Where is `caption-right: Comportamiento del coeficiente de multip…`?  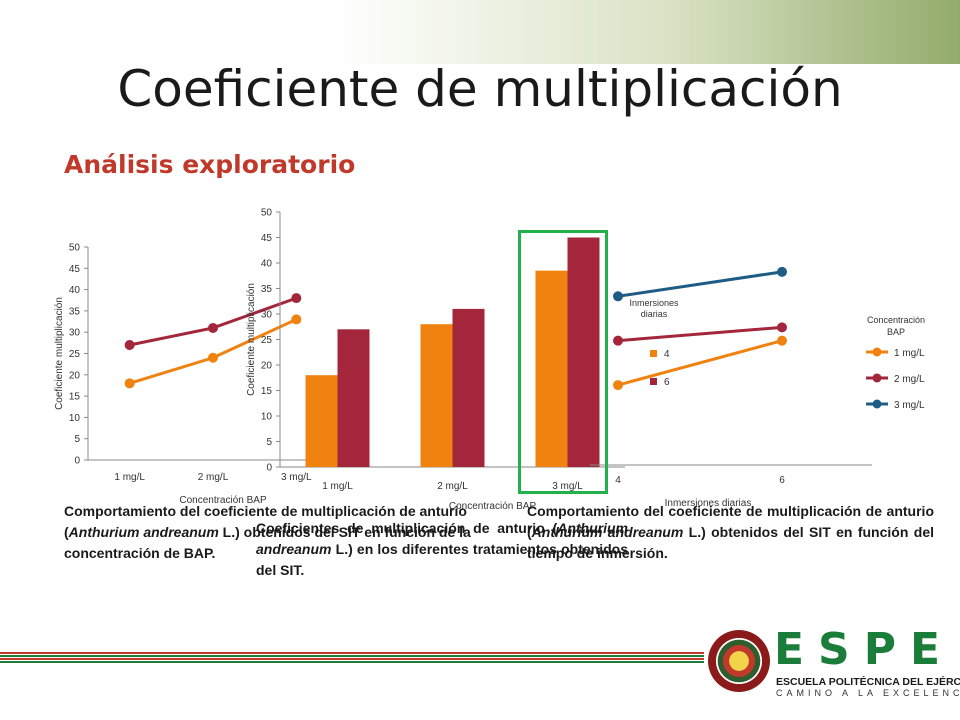
caption-right: Comportamiento del coeficiente de multip… is located at coordinates (730, 532).